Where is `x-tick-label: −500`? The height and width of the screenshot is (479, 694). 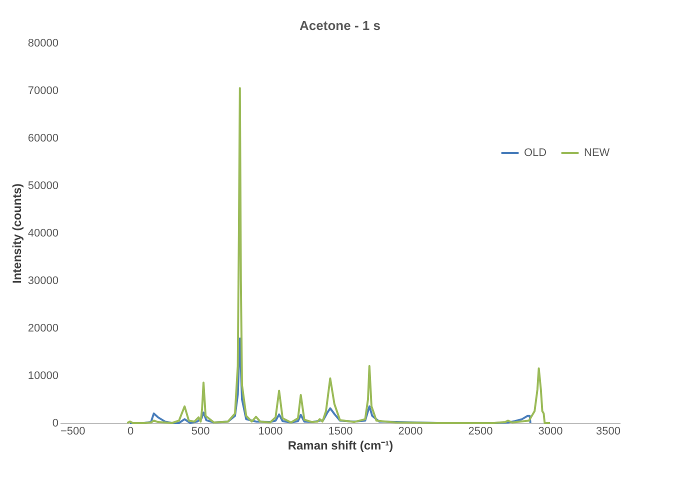
x-tick-label: −500 is located at coordinates (73, 432).